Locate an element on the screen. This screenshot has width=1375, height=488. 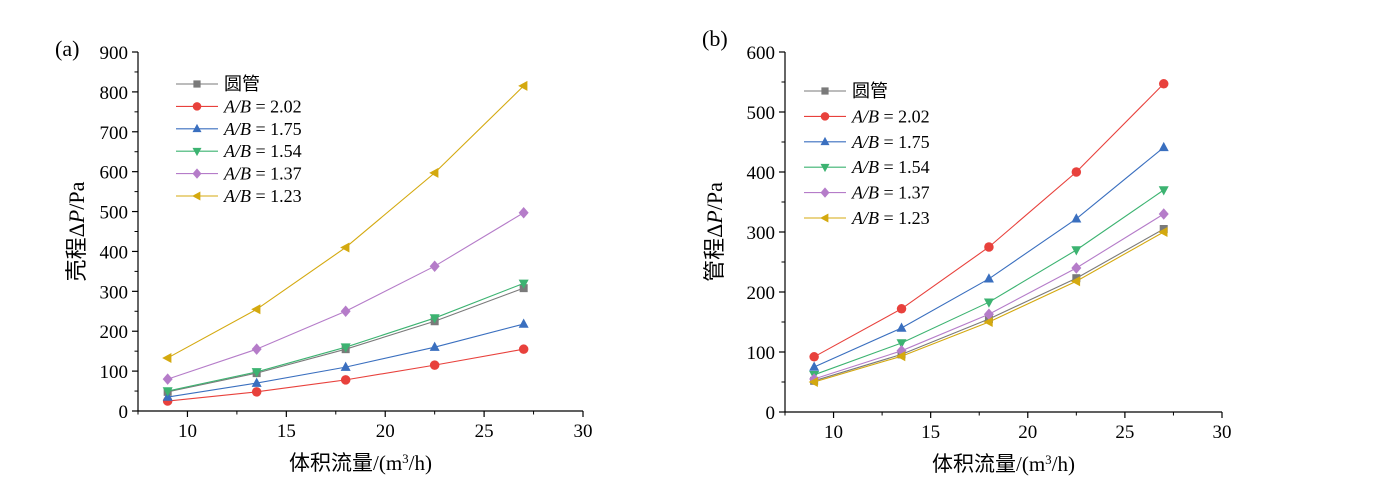
legend-label: A/B = 1.54 is located at coordinates (890, 167).